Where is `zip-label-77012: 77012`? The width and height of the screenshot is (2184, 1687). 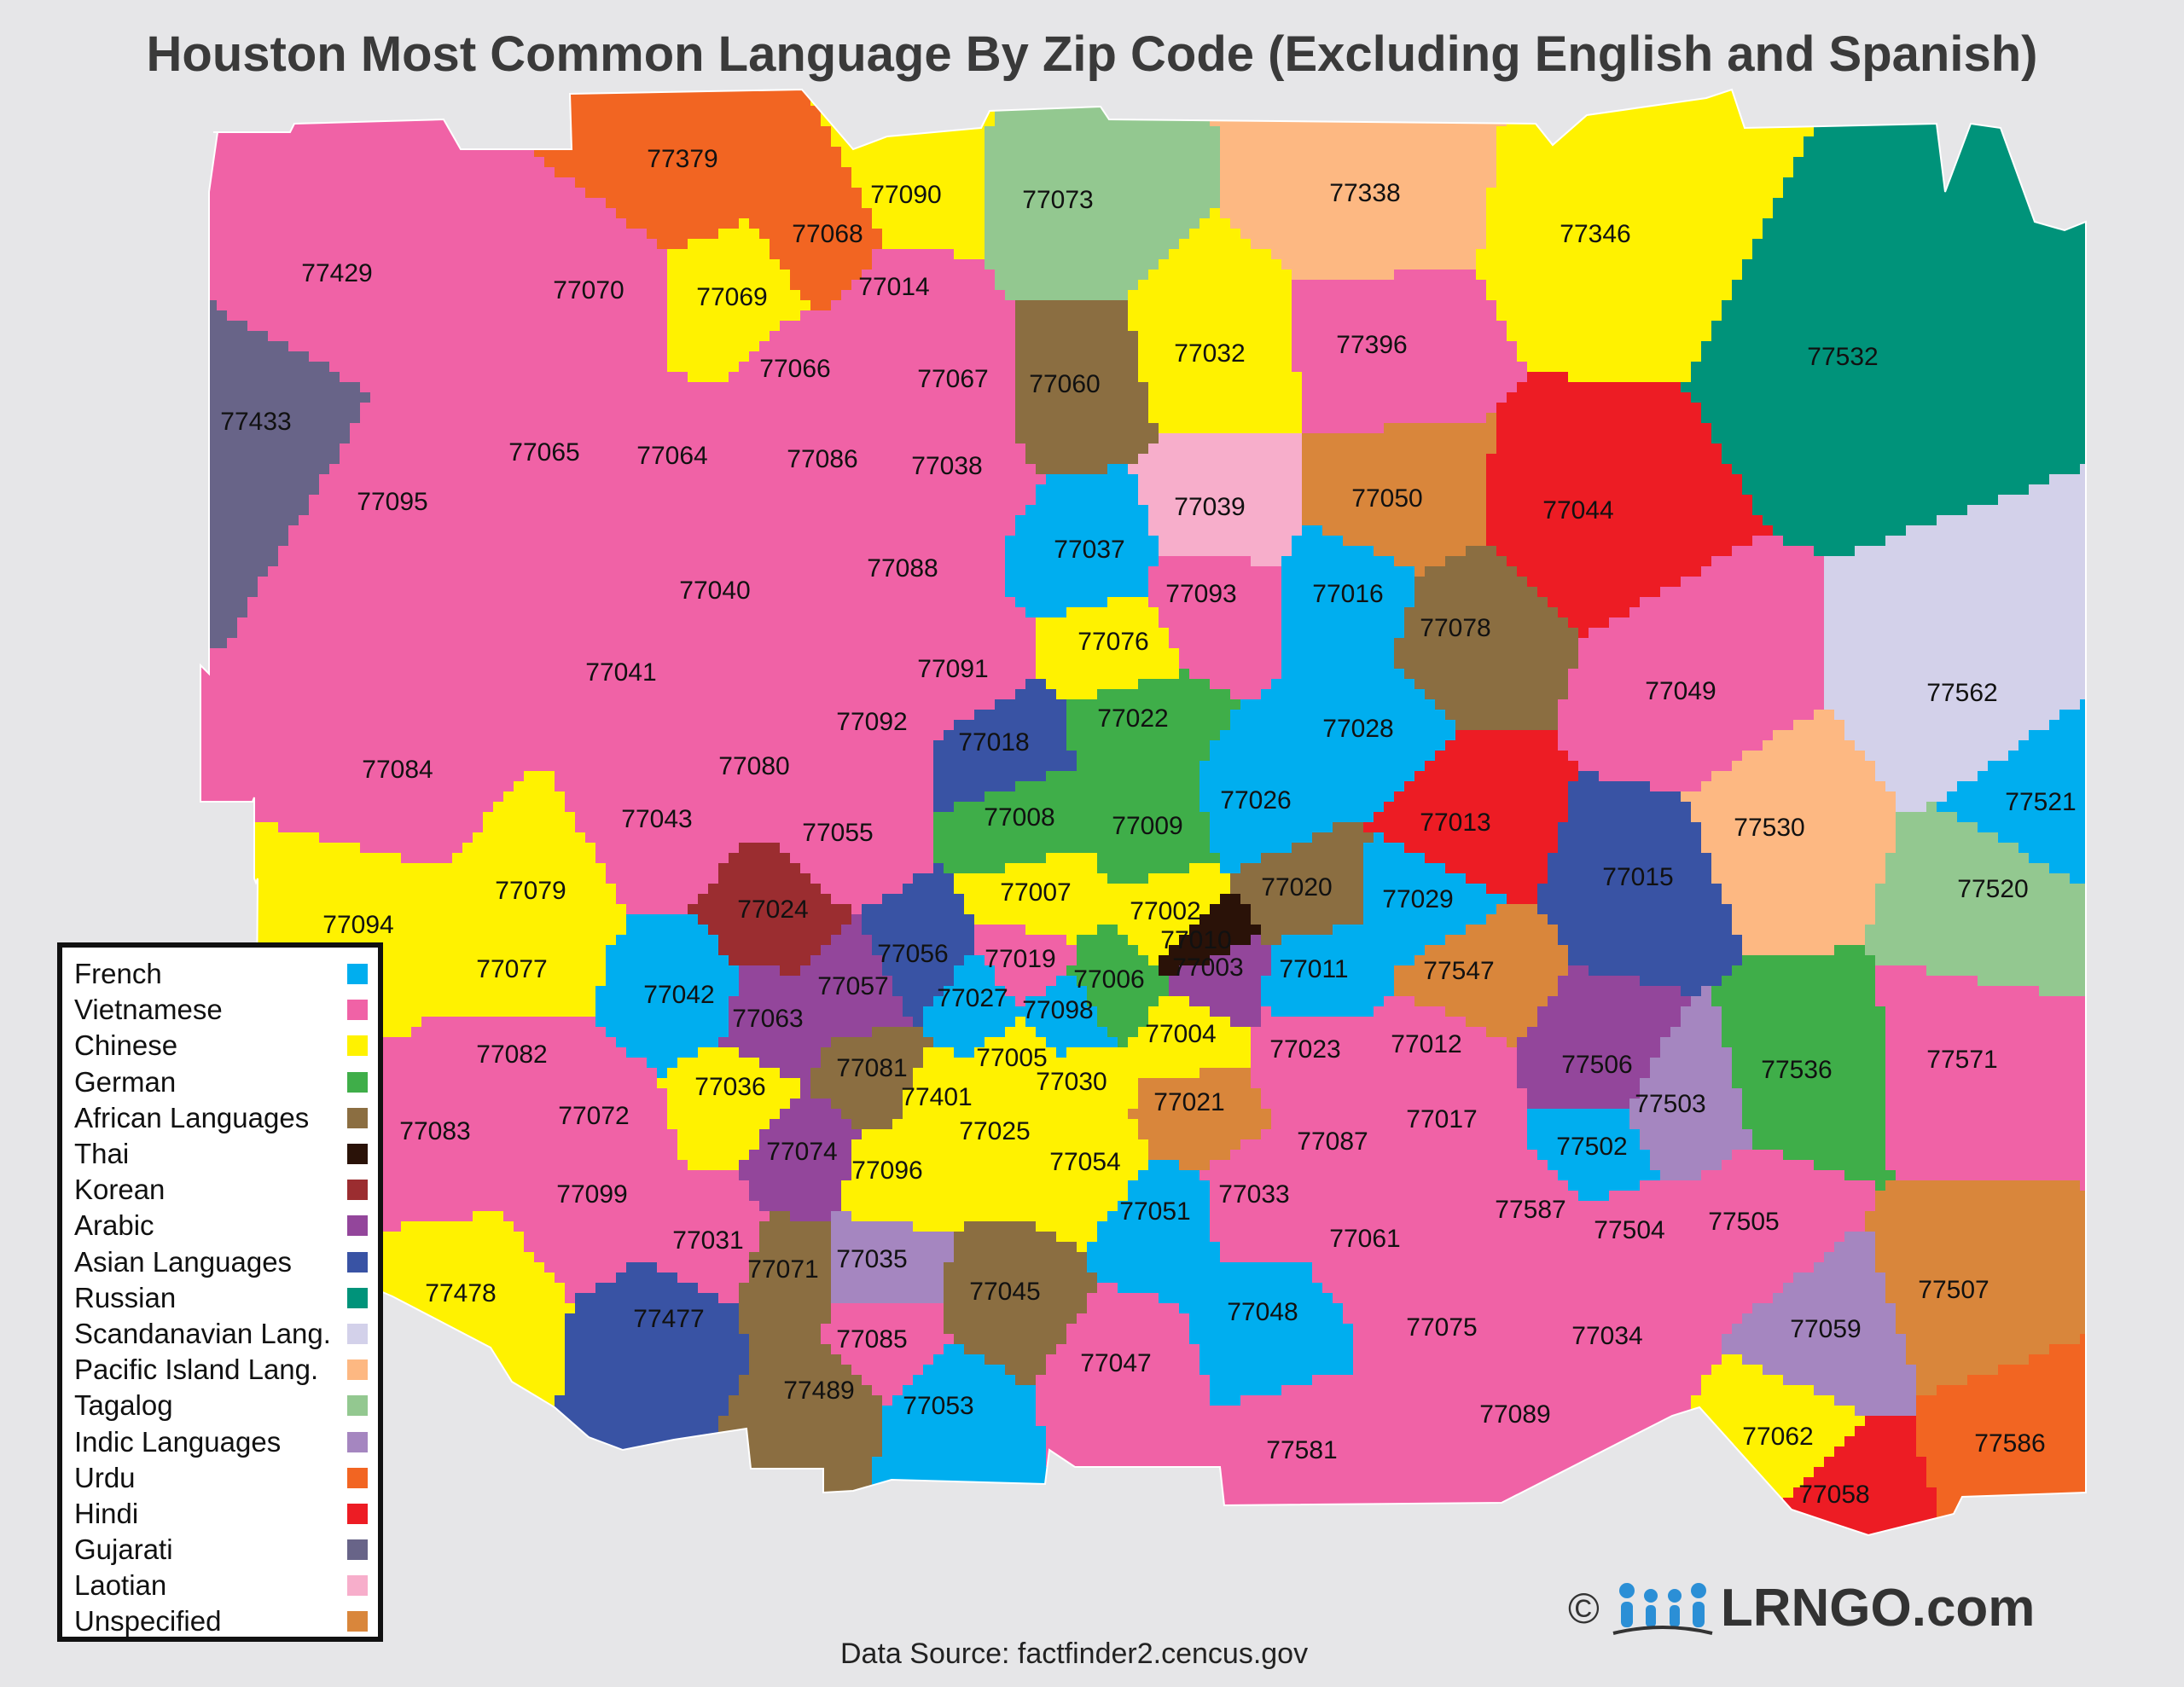 zip-label-77012: 77012 is located at coordinates (1426, 1044).